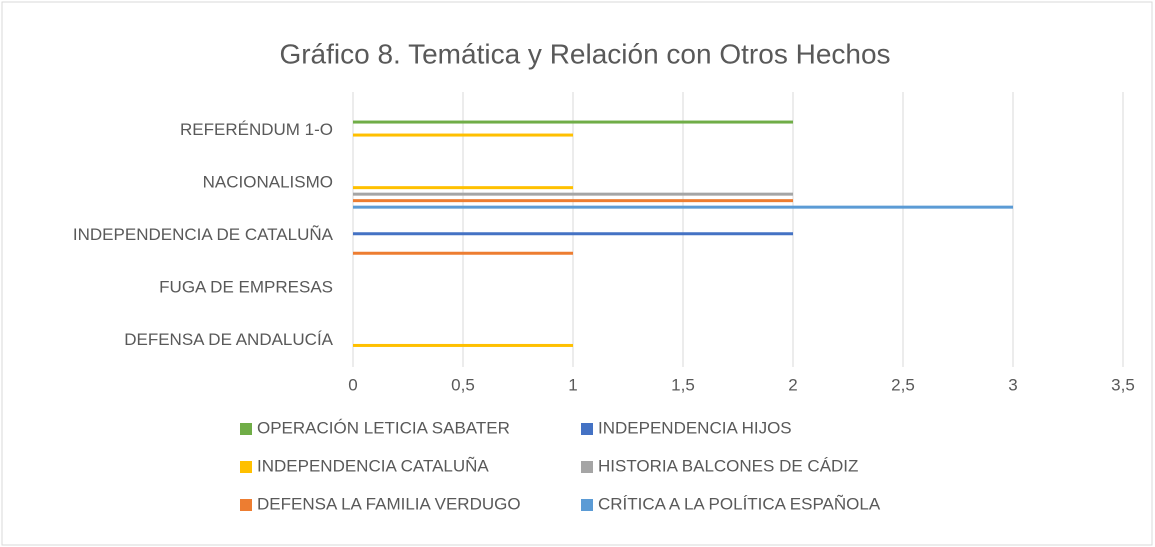 This screenshot has width=1155, height=547. I want to click on x-tick-label: 2,5, so click(903, 384).